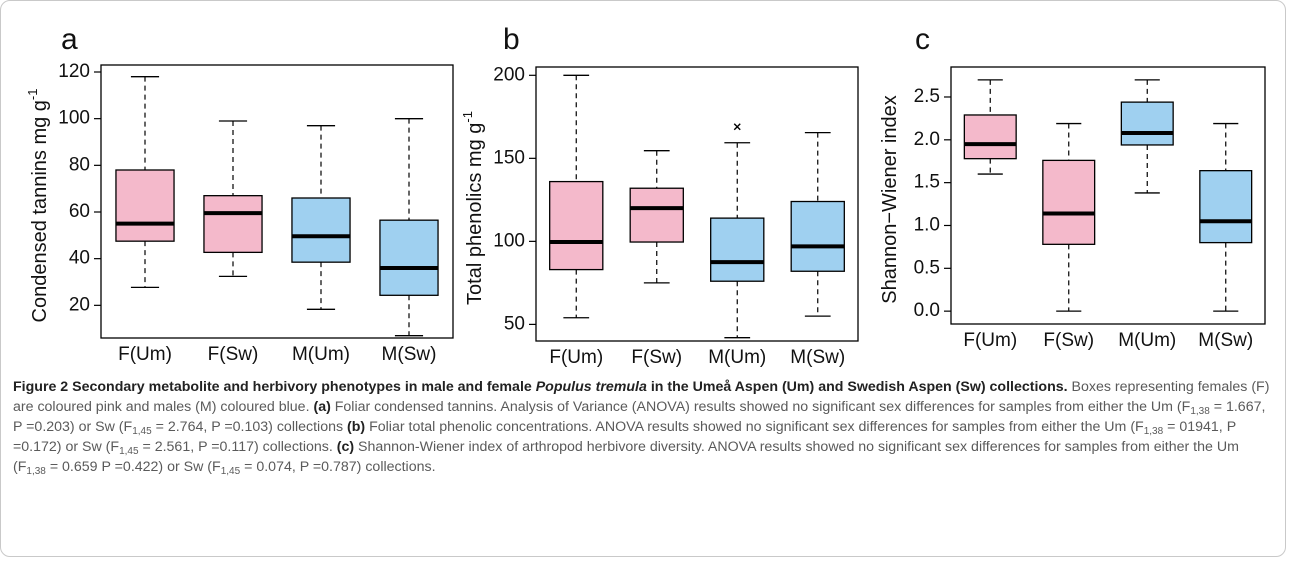 The width and height of the screenshot is (1290, 562). I want to click on y-tick-label: 40, so click(79, 258).